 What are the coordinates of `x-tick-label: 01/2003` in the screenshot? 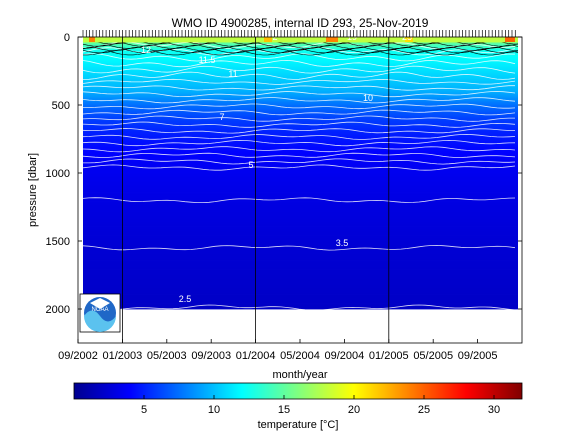 It's located at (123, 356).